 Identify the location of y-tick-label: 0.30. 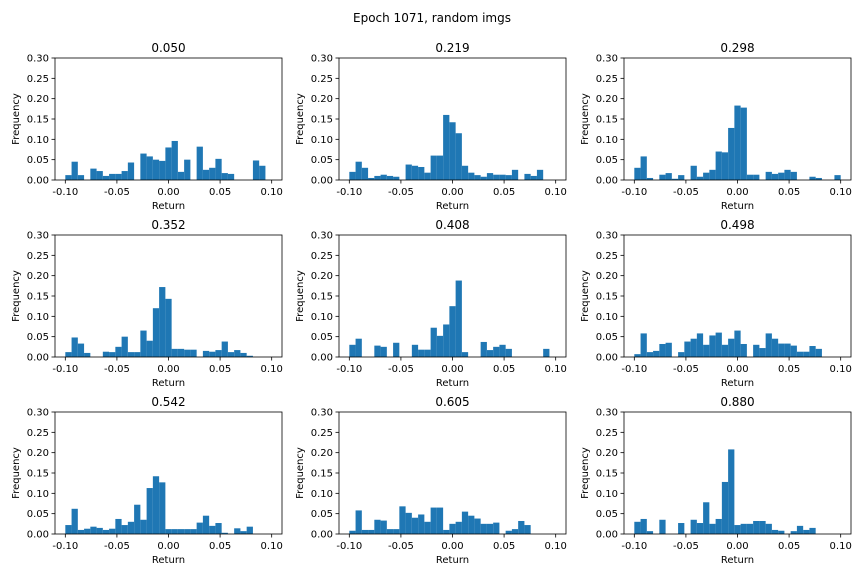
(607, 59).